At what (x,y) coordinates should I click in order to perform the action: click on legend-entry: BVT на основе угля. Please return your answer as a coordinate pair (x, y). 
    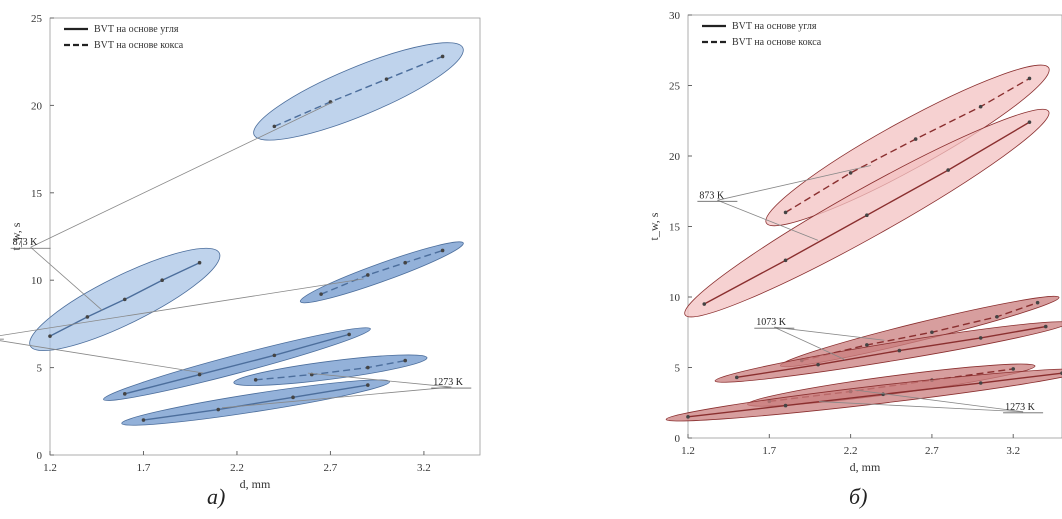
    Looking at the image, I should click on (136, 29).